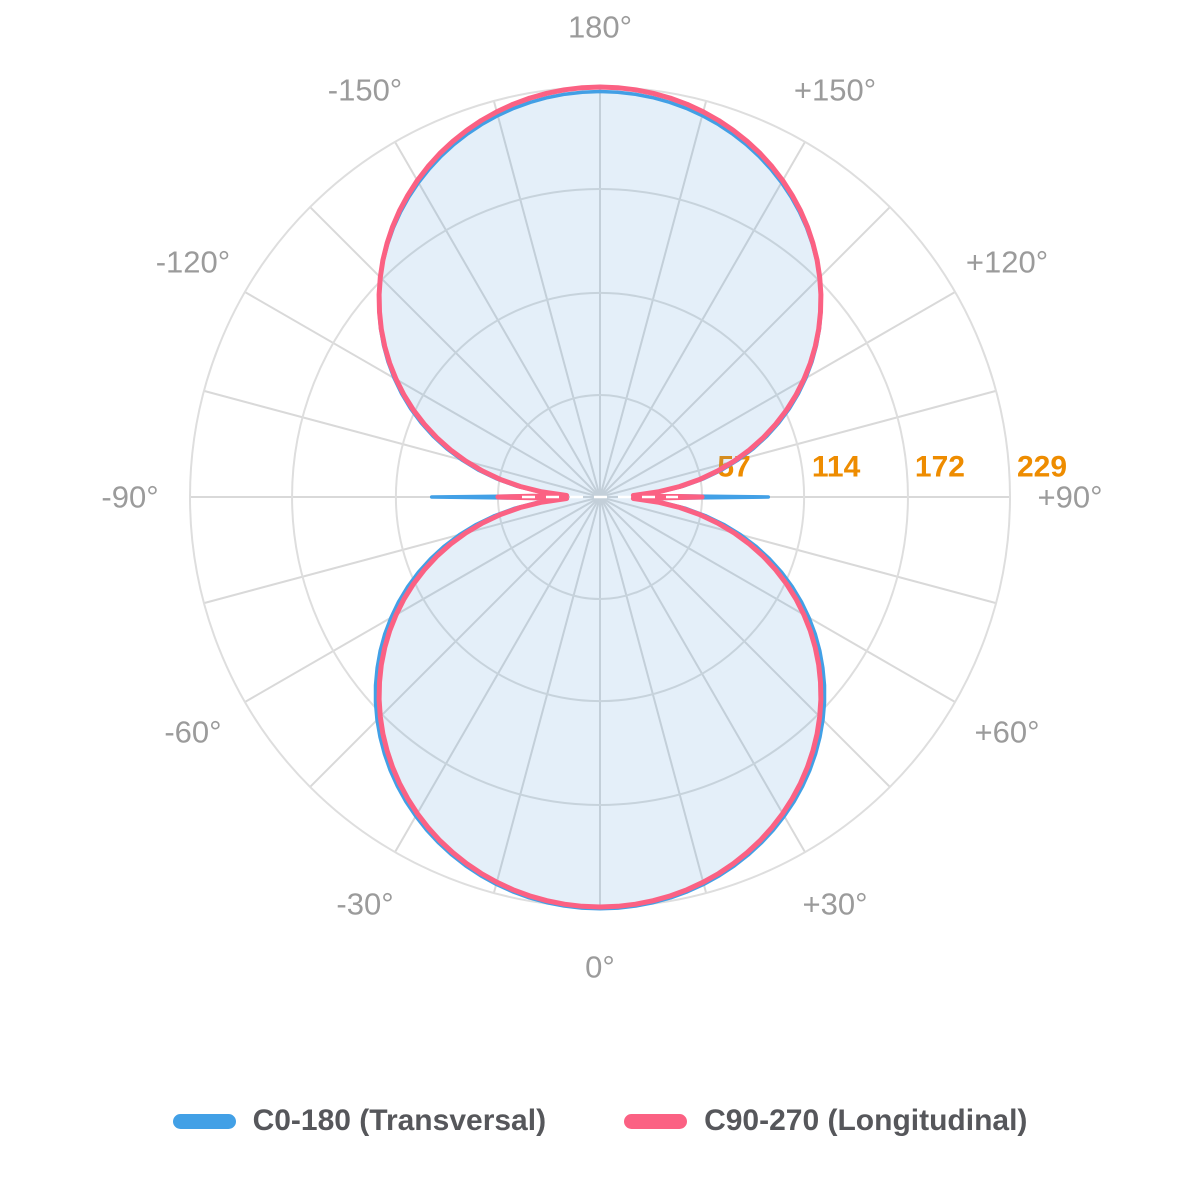 This screenshot has width=1200, height=1200. Describe the element at coordinates (399, 1120) in the screenshot. I see `legend-label-c0-180: C0-180 (Transversal)` at that location.